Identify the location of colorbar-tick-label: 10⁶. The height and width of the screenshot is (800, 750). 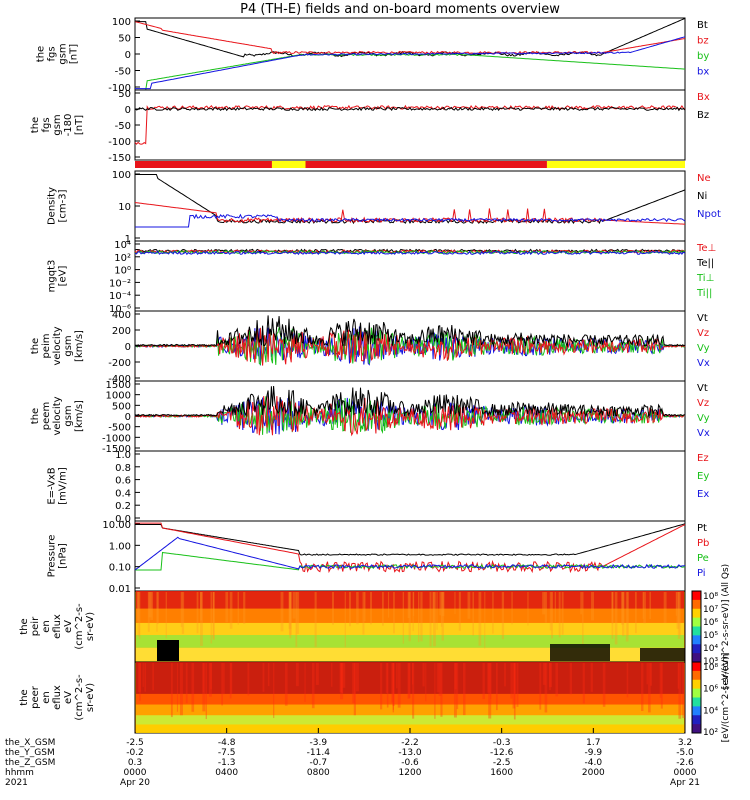
(710, 690).